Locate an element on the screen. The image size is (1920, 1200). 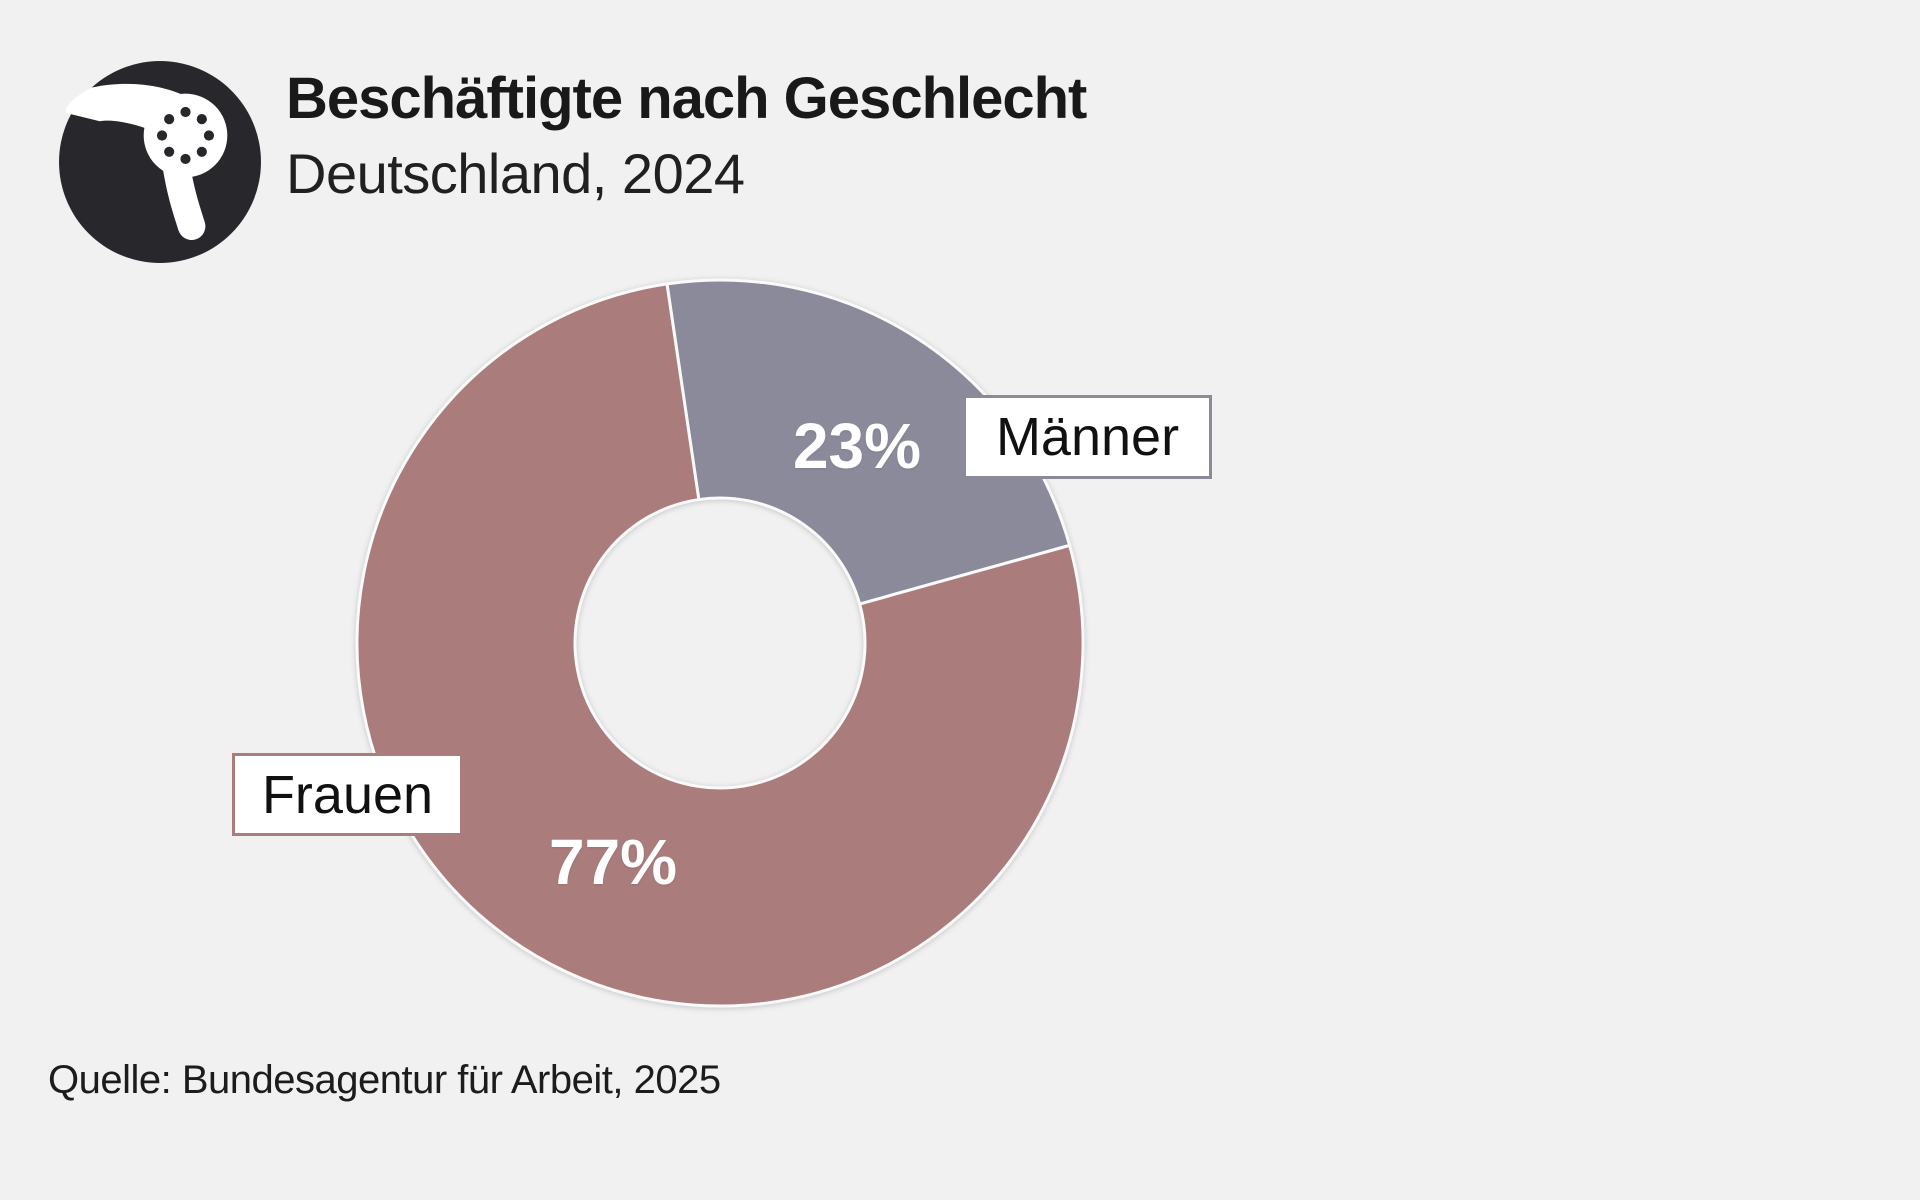
value-label-frauen: 77% is located at coordinates (613, 862).